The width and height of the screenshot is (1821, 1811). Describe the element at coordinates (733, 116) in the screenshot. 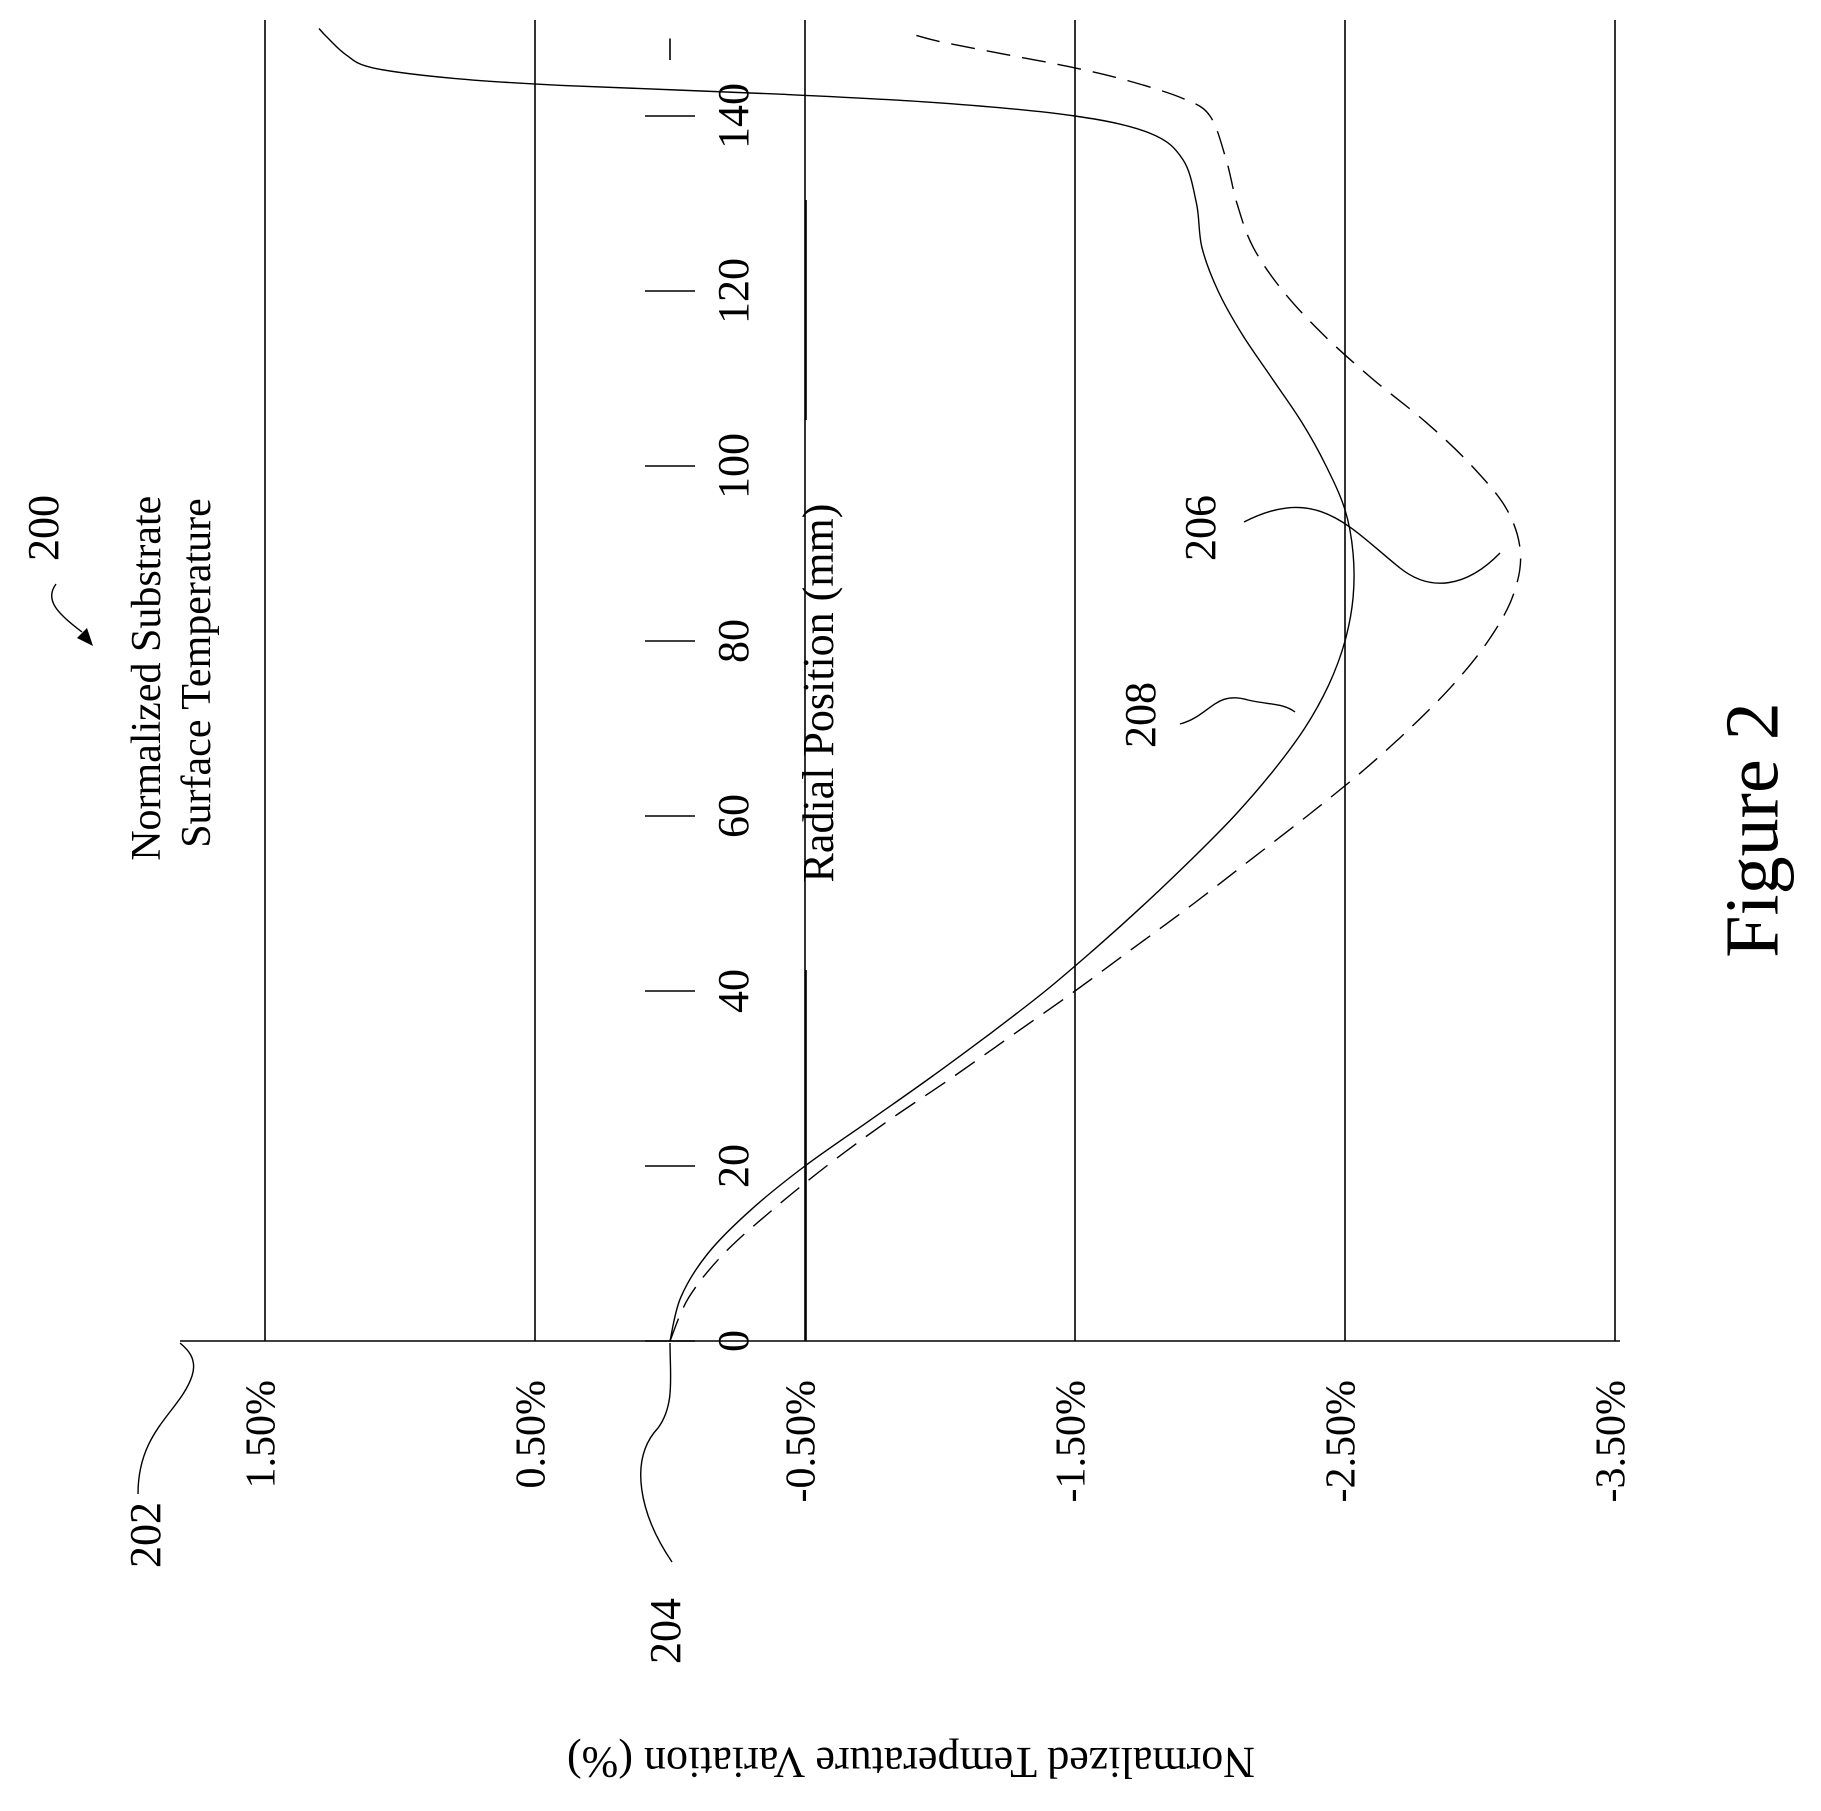

I see `x-tick-label: 140` at that location.